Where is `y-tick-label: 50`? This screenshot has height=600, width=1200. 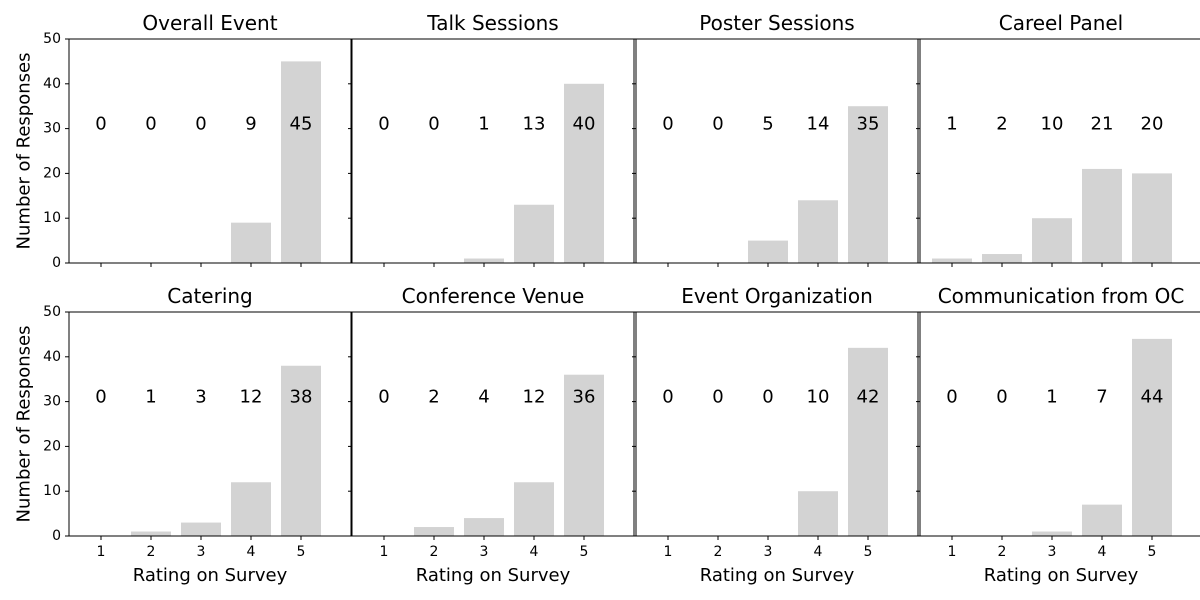
y-tick-label: 50 is located at coordinates (52, 39).